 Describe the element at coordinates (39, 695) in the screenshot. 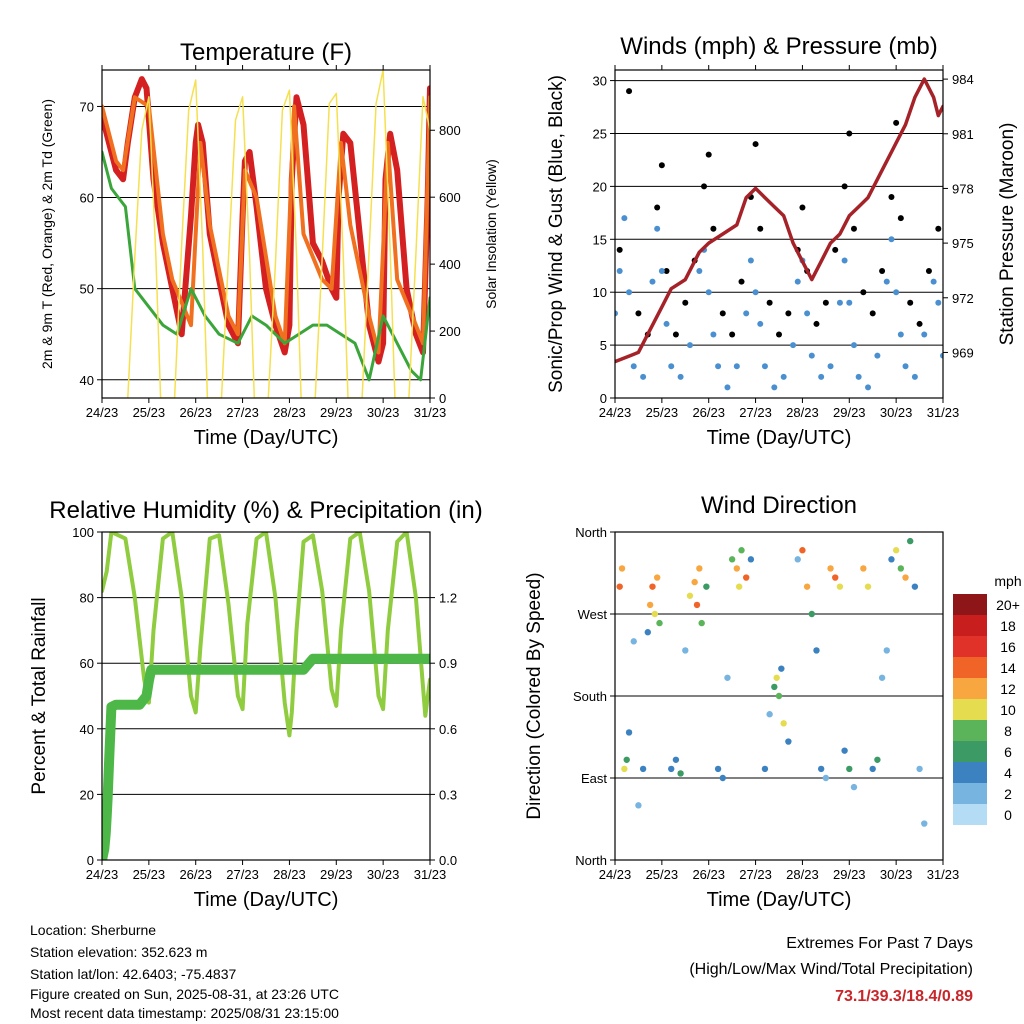

I see `humidity-ylabel: Percent & Total Rainfall` at that location.